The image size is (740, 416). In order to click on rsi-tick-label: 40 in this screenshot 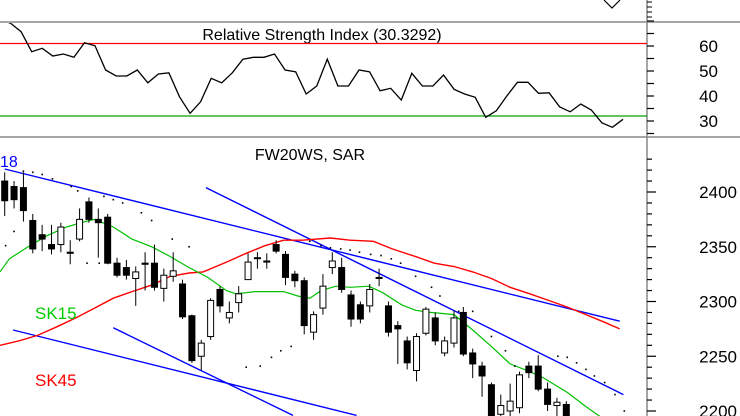, I will do `click(708, 96)`.